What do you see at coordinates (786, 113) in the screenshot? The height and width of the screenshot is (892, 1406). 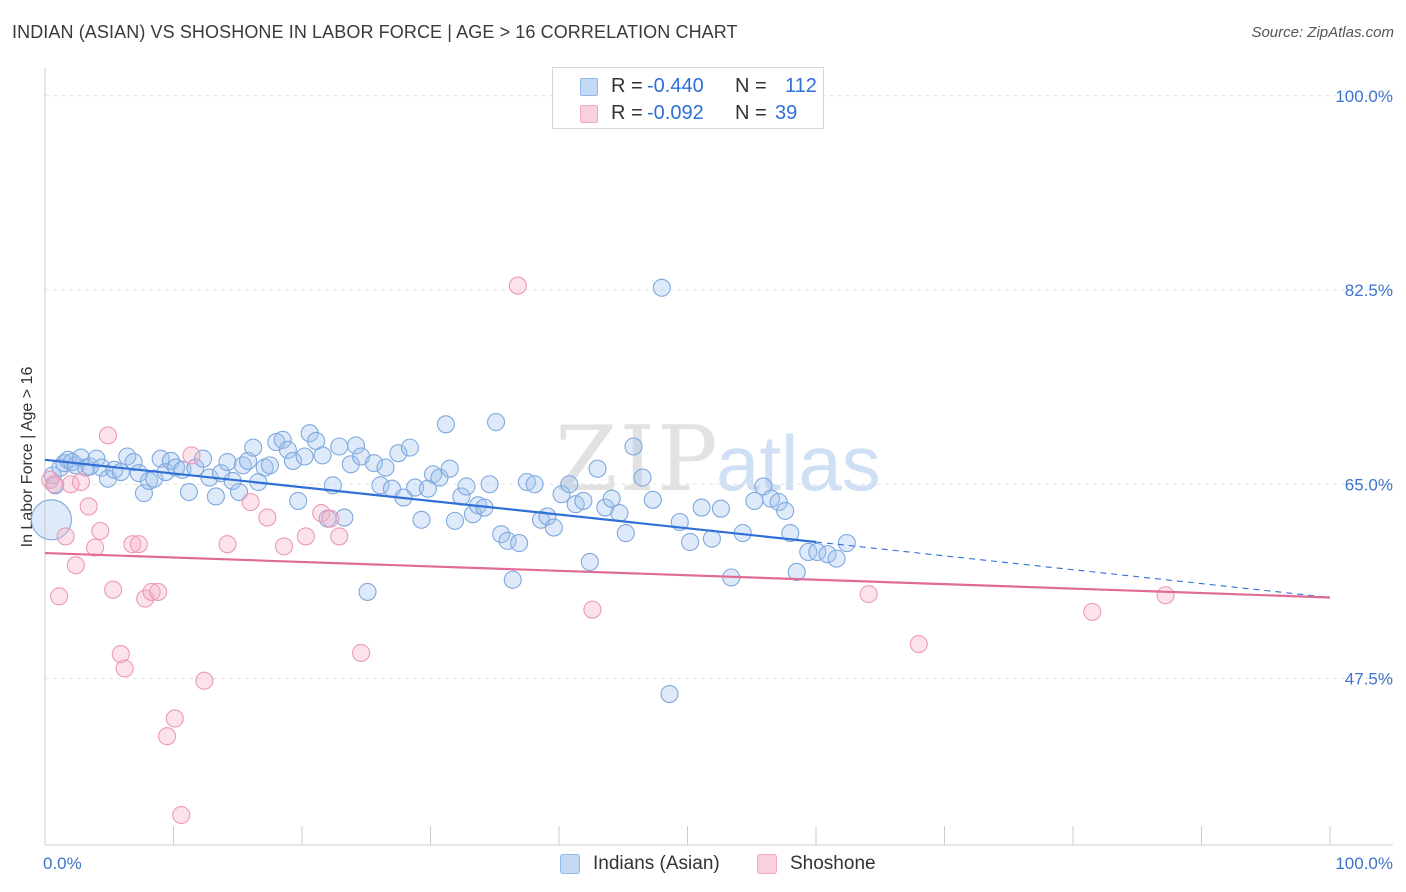 I see `legend-n-value-shoshone: 39` at bounding box center [786, 113].